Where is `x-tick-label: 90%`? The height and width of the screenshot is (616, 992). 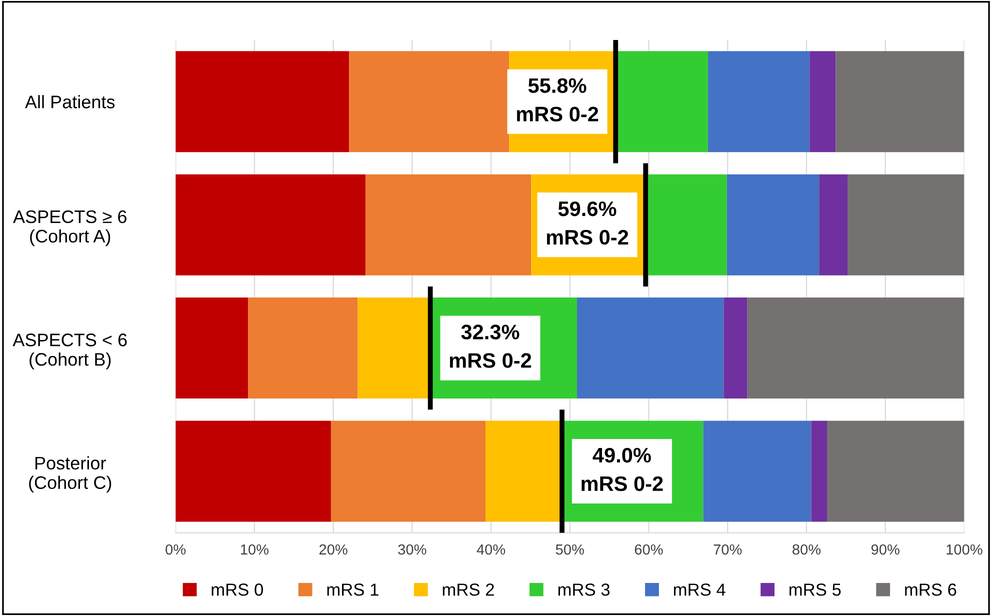
x-tick-label: 90% is located at coordinates (885, 549).